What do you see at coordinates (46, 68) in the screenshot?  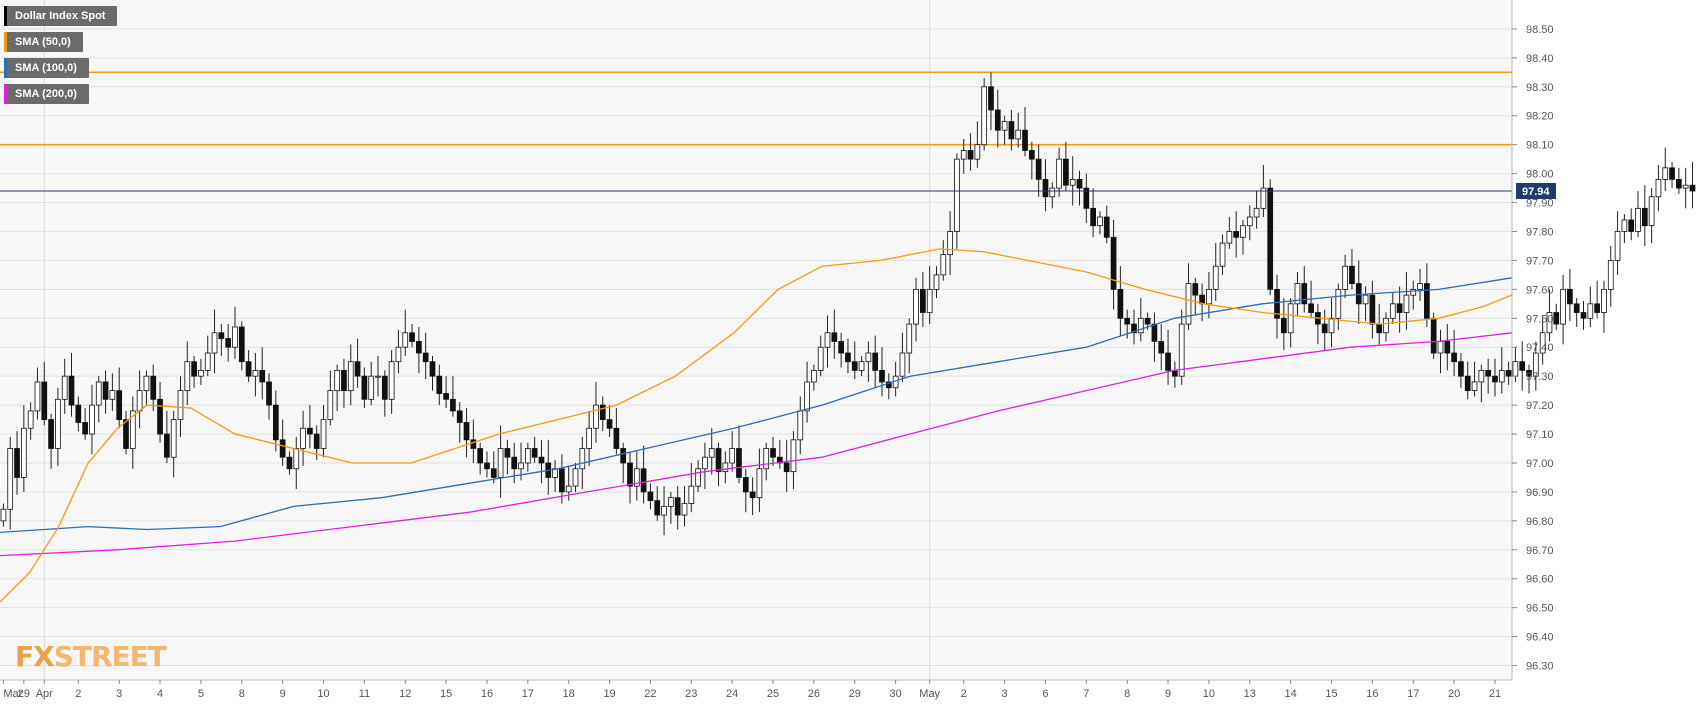 I see `legend-item-sma-100: SMA (100,0)` at bounding box center [46, 68].